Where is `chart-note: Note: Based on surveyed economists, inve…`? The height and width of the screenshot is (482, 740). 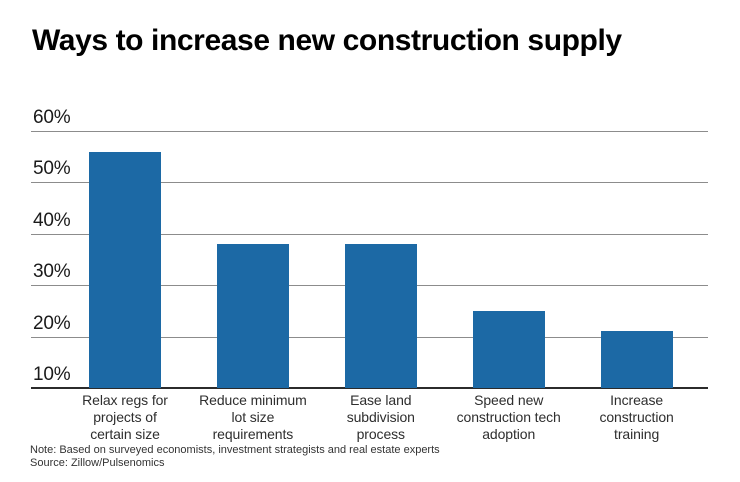
chart-note: Note: Based on surveyed economists, inve… is located at coordinates (235, 450).